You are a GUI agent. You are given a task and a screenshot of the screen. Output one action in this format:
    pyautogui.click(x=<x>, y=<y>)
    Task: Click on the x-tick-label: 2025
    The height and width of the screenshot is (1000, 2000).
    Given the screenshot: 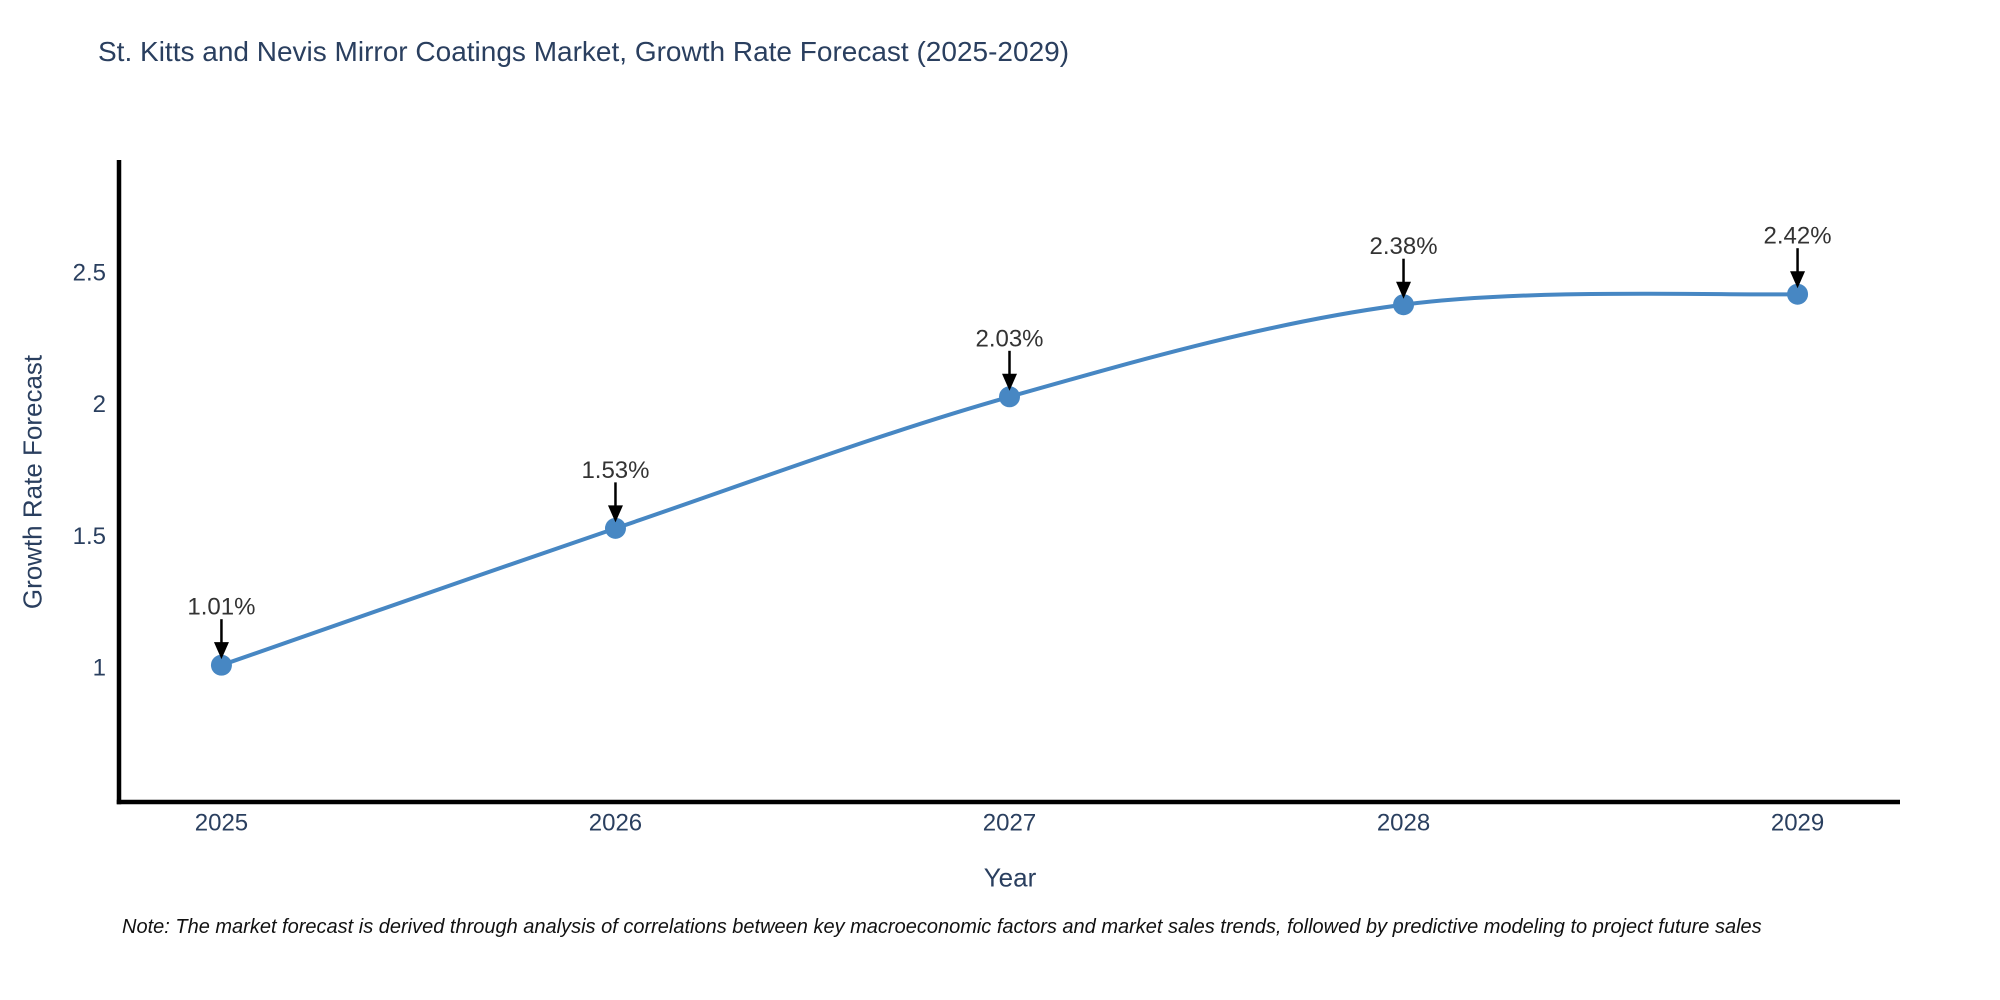 What is the action you would take?
    pyautogui.click(x=221, y=823)
    